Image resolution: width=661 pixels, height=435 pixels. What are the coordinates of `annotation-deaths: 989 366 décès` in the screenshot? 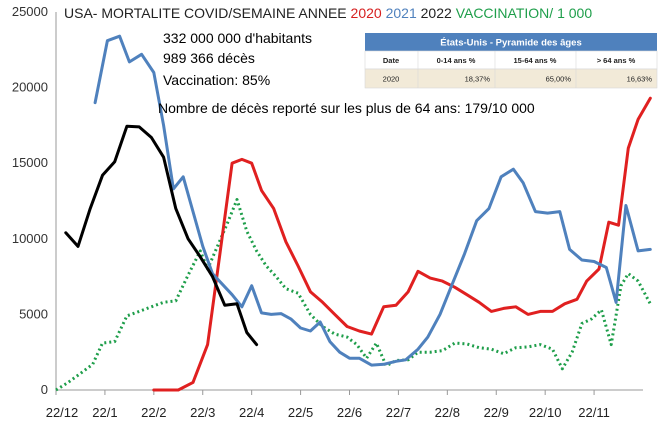 It's located at (209, 58).